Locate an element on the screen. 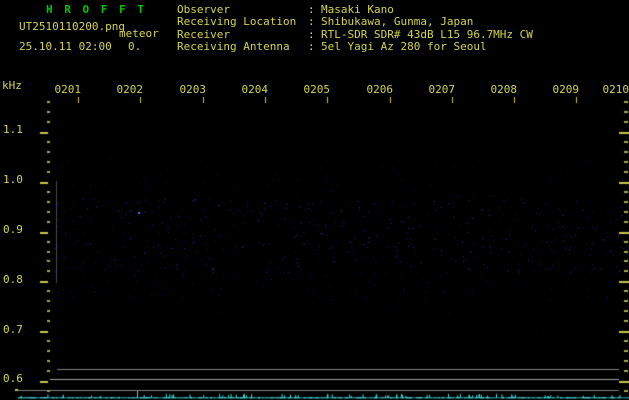 This screenshot has height=400, width=629. info-label: Receiving Location is located at coordinates (237, 22).